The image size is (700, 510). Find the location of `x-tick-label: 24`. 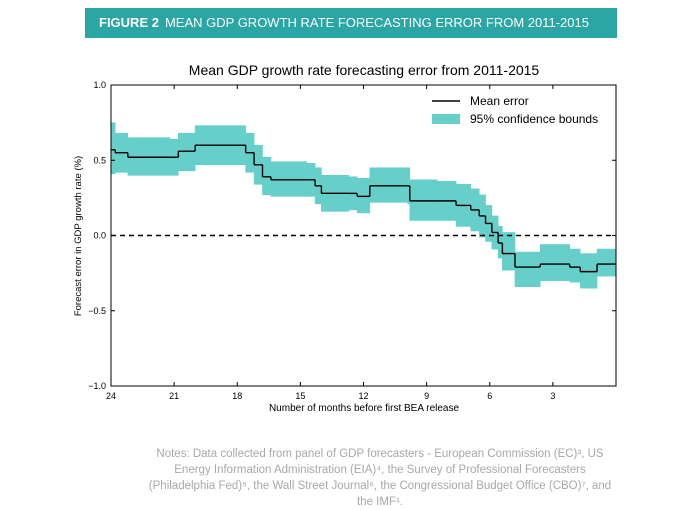

x-tick-label: 24 is located at coordinates (111, 396).